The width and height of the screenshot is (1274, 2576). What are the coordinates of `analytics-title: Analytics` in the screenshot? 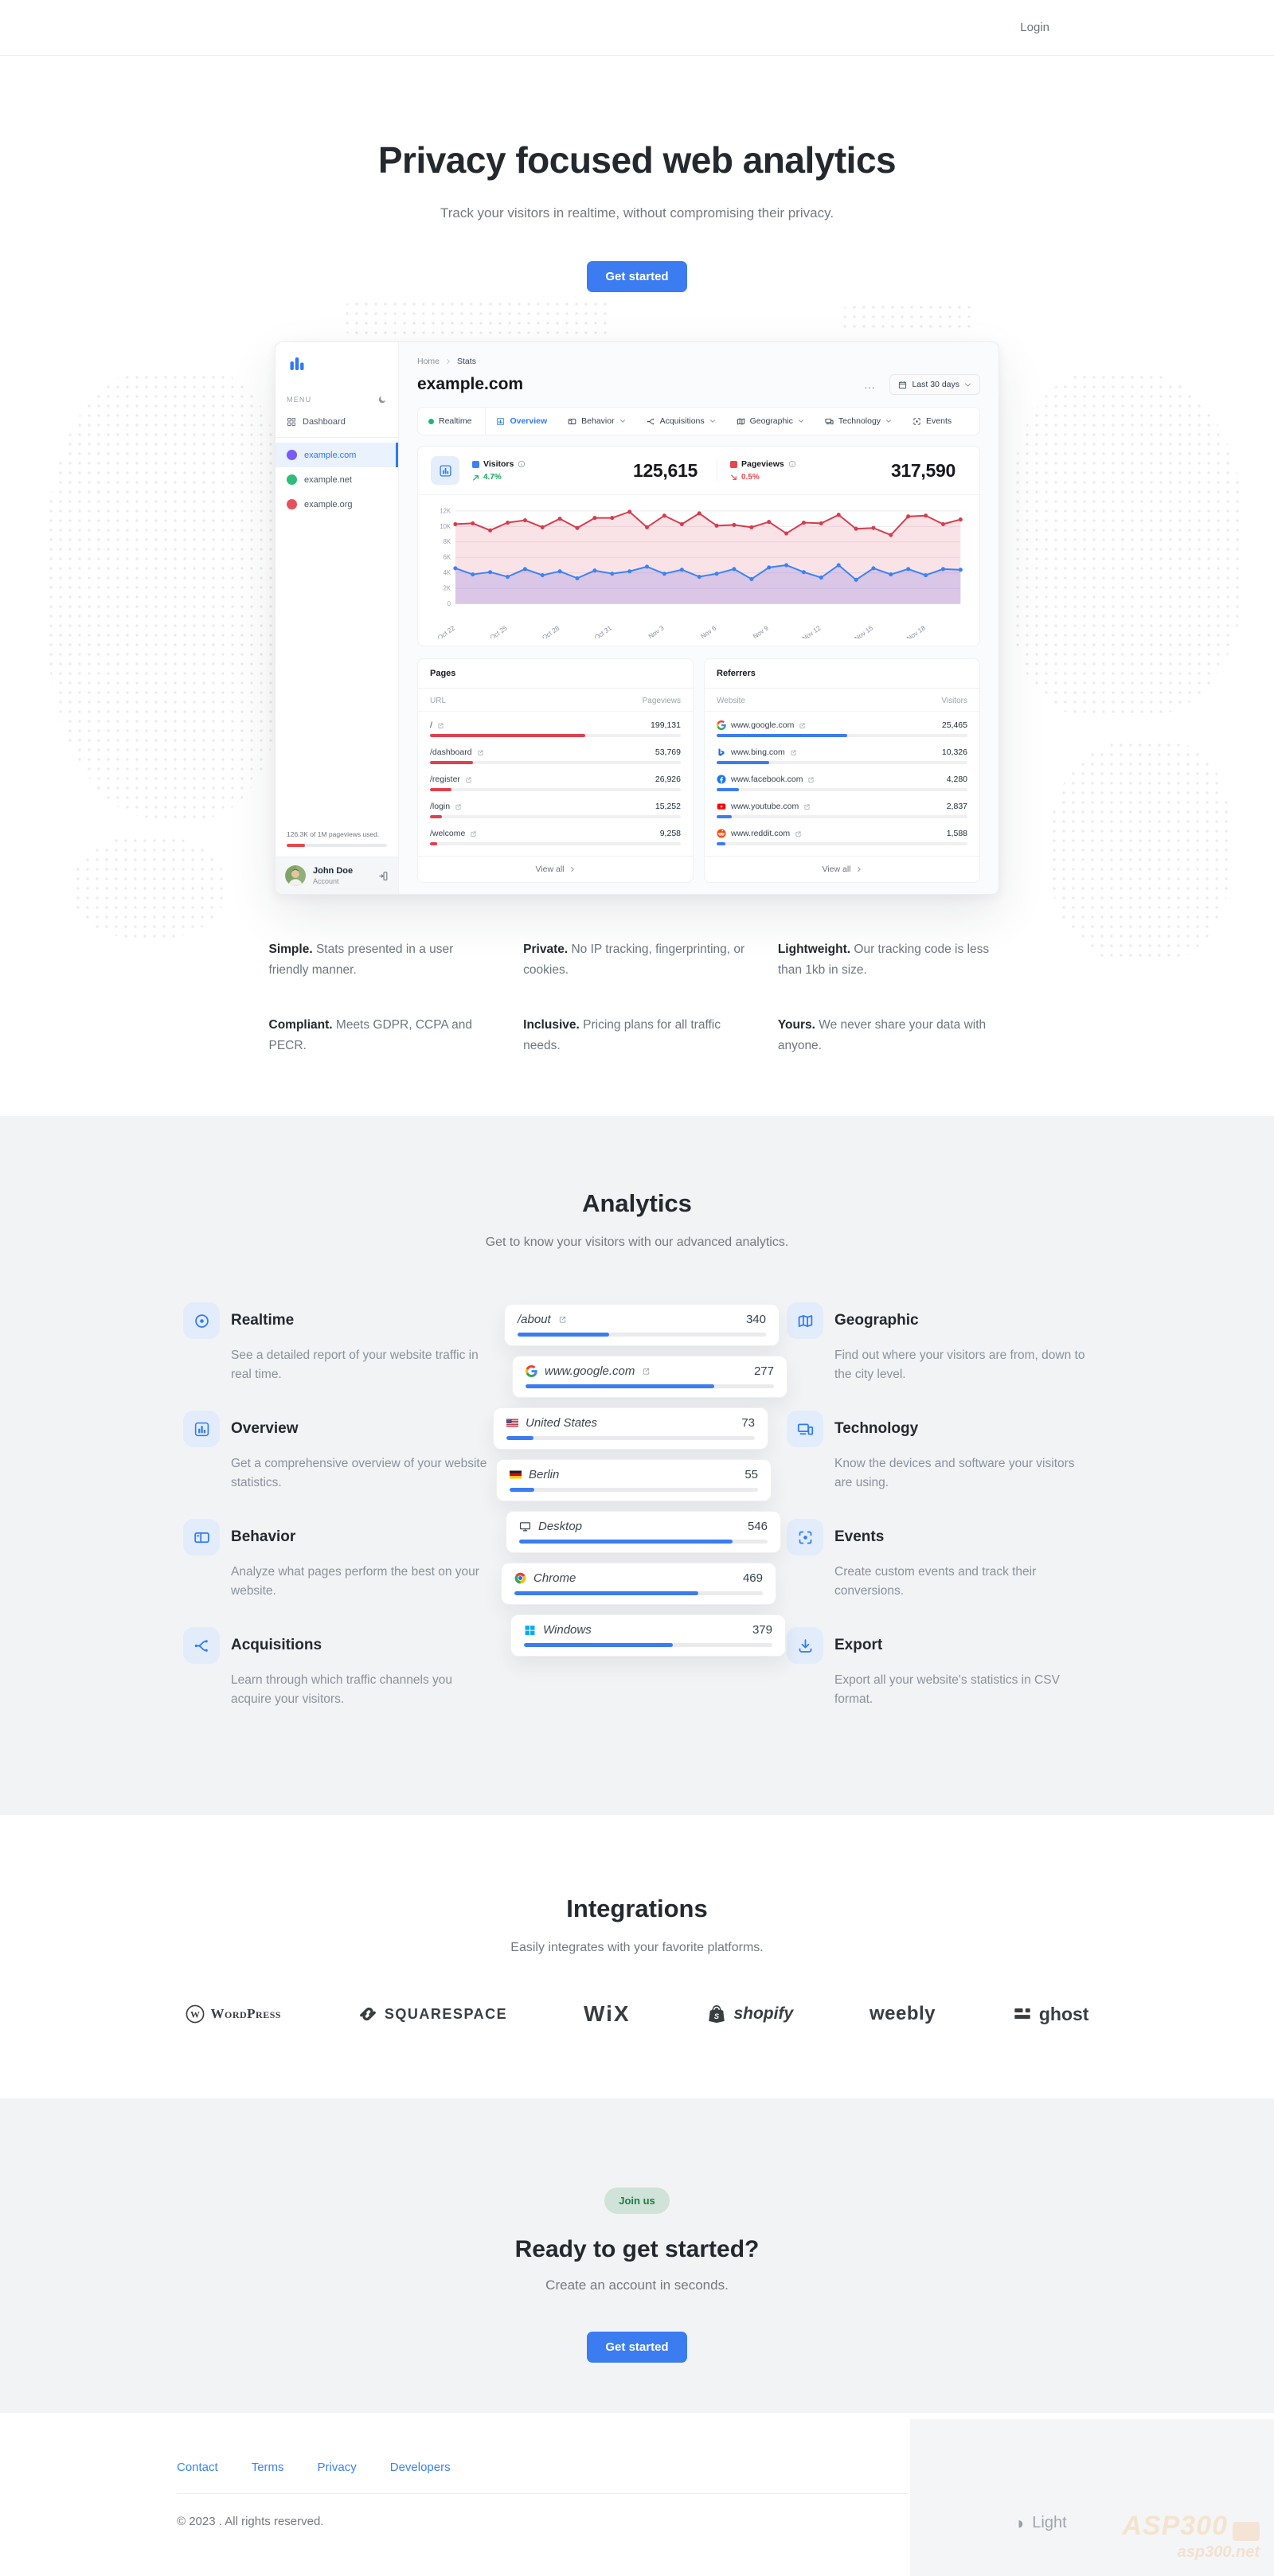 It's located at (637, 1203).